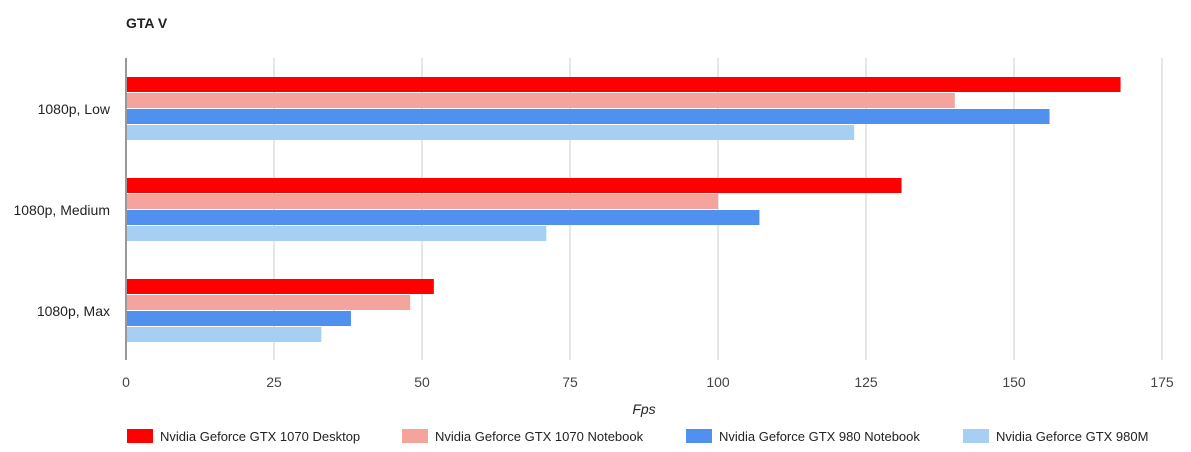 The image size is (1191, 452). I want to click on x-tick-label: 100, so click(718, 382).